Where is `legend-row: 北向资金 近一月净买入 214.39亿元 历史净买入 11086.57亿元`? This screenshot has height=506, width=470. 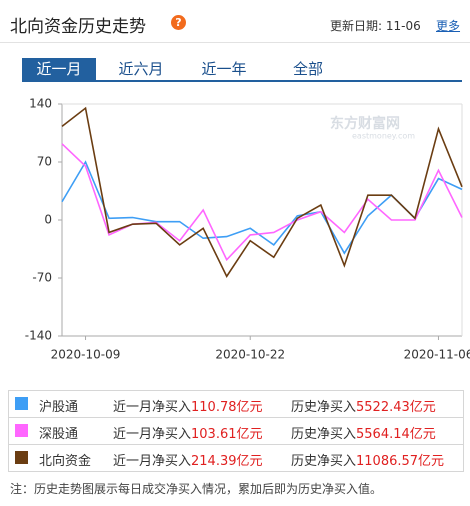 legend-row: 北向资金 近一月净买入 214.39亿元 历史净买入 11086.57亿元 is located at coordinates (236, 457).